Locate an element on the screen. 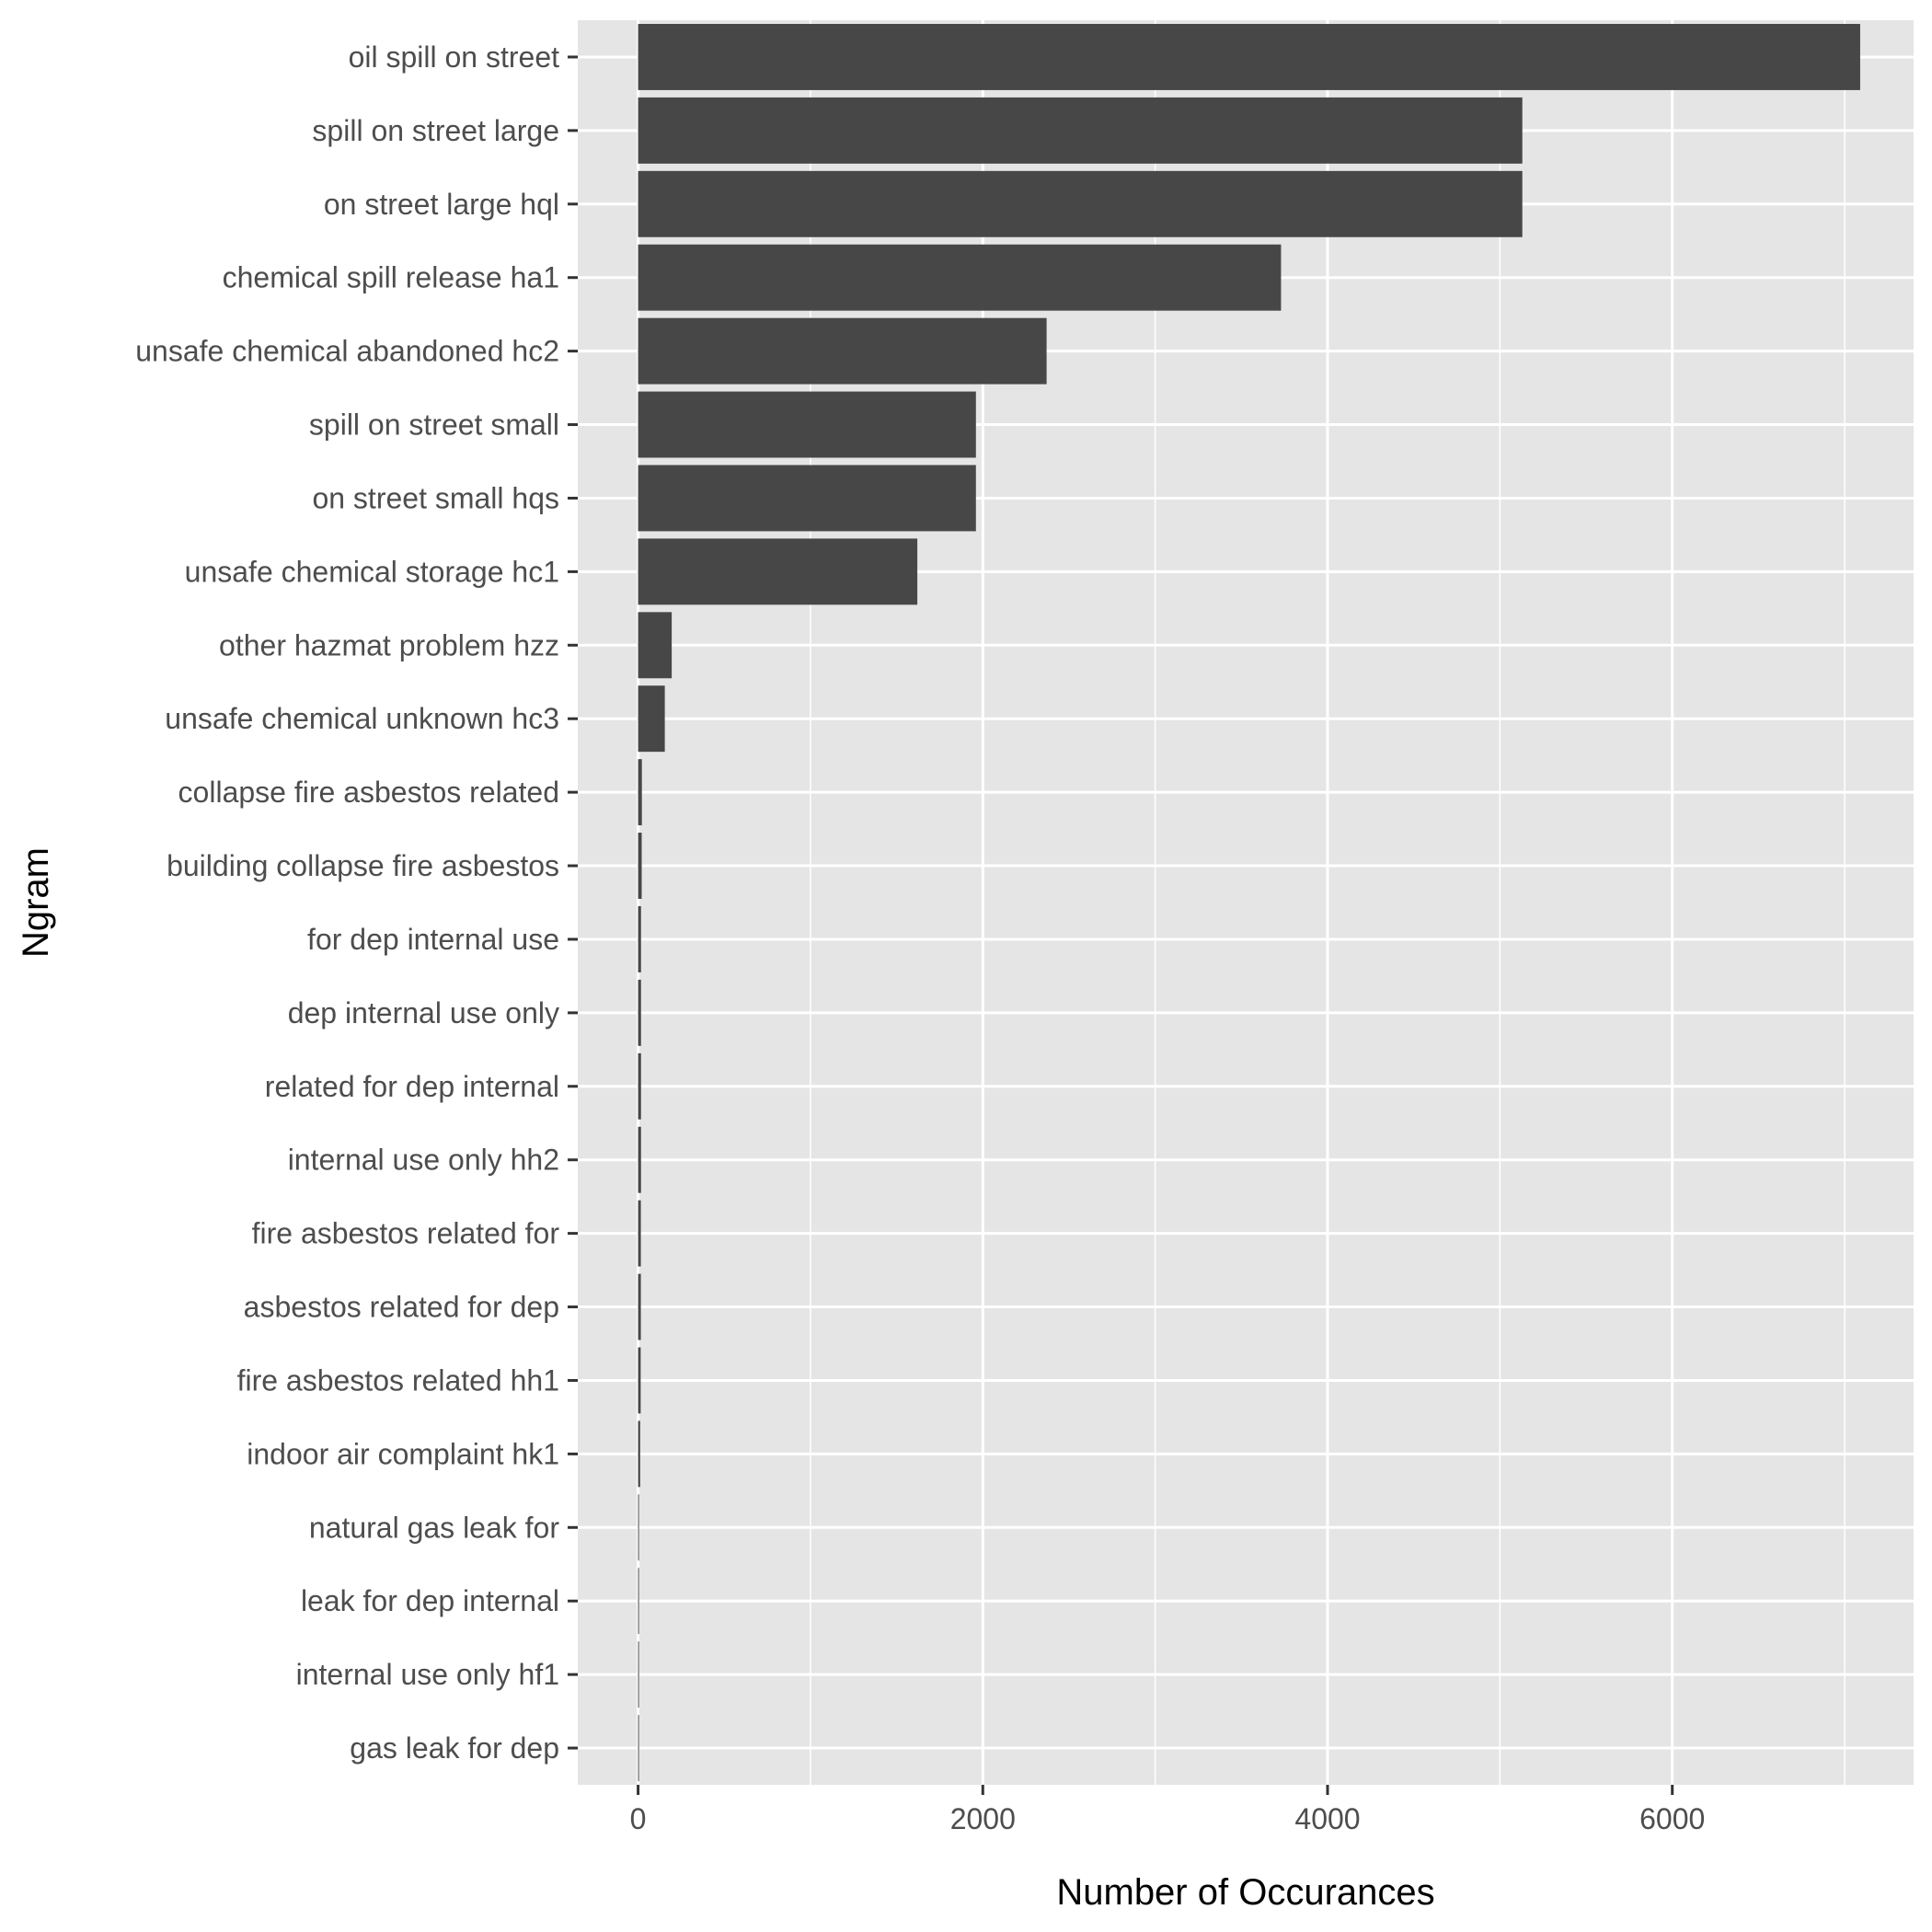  y-tick-label: oil spill on street is located at coordinates (454, 57).